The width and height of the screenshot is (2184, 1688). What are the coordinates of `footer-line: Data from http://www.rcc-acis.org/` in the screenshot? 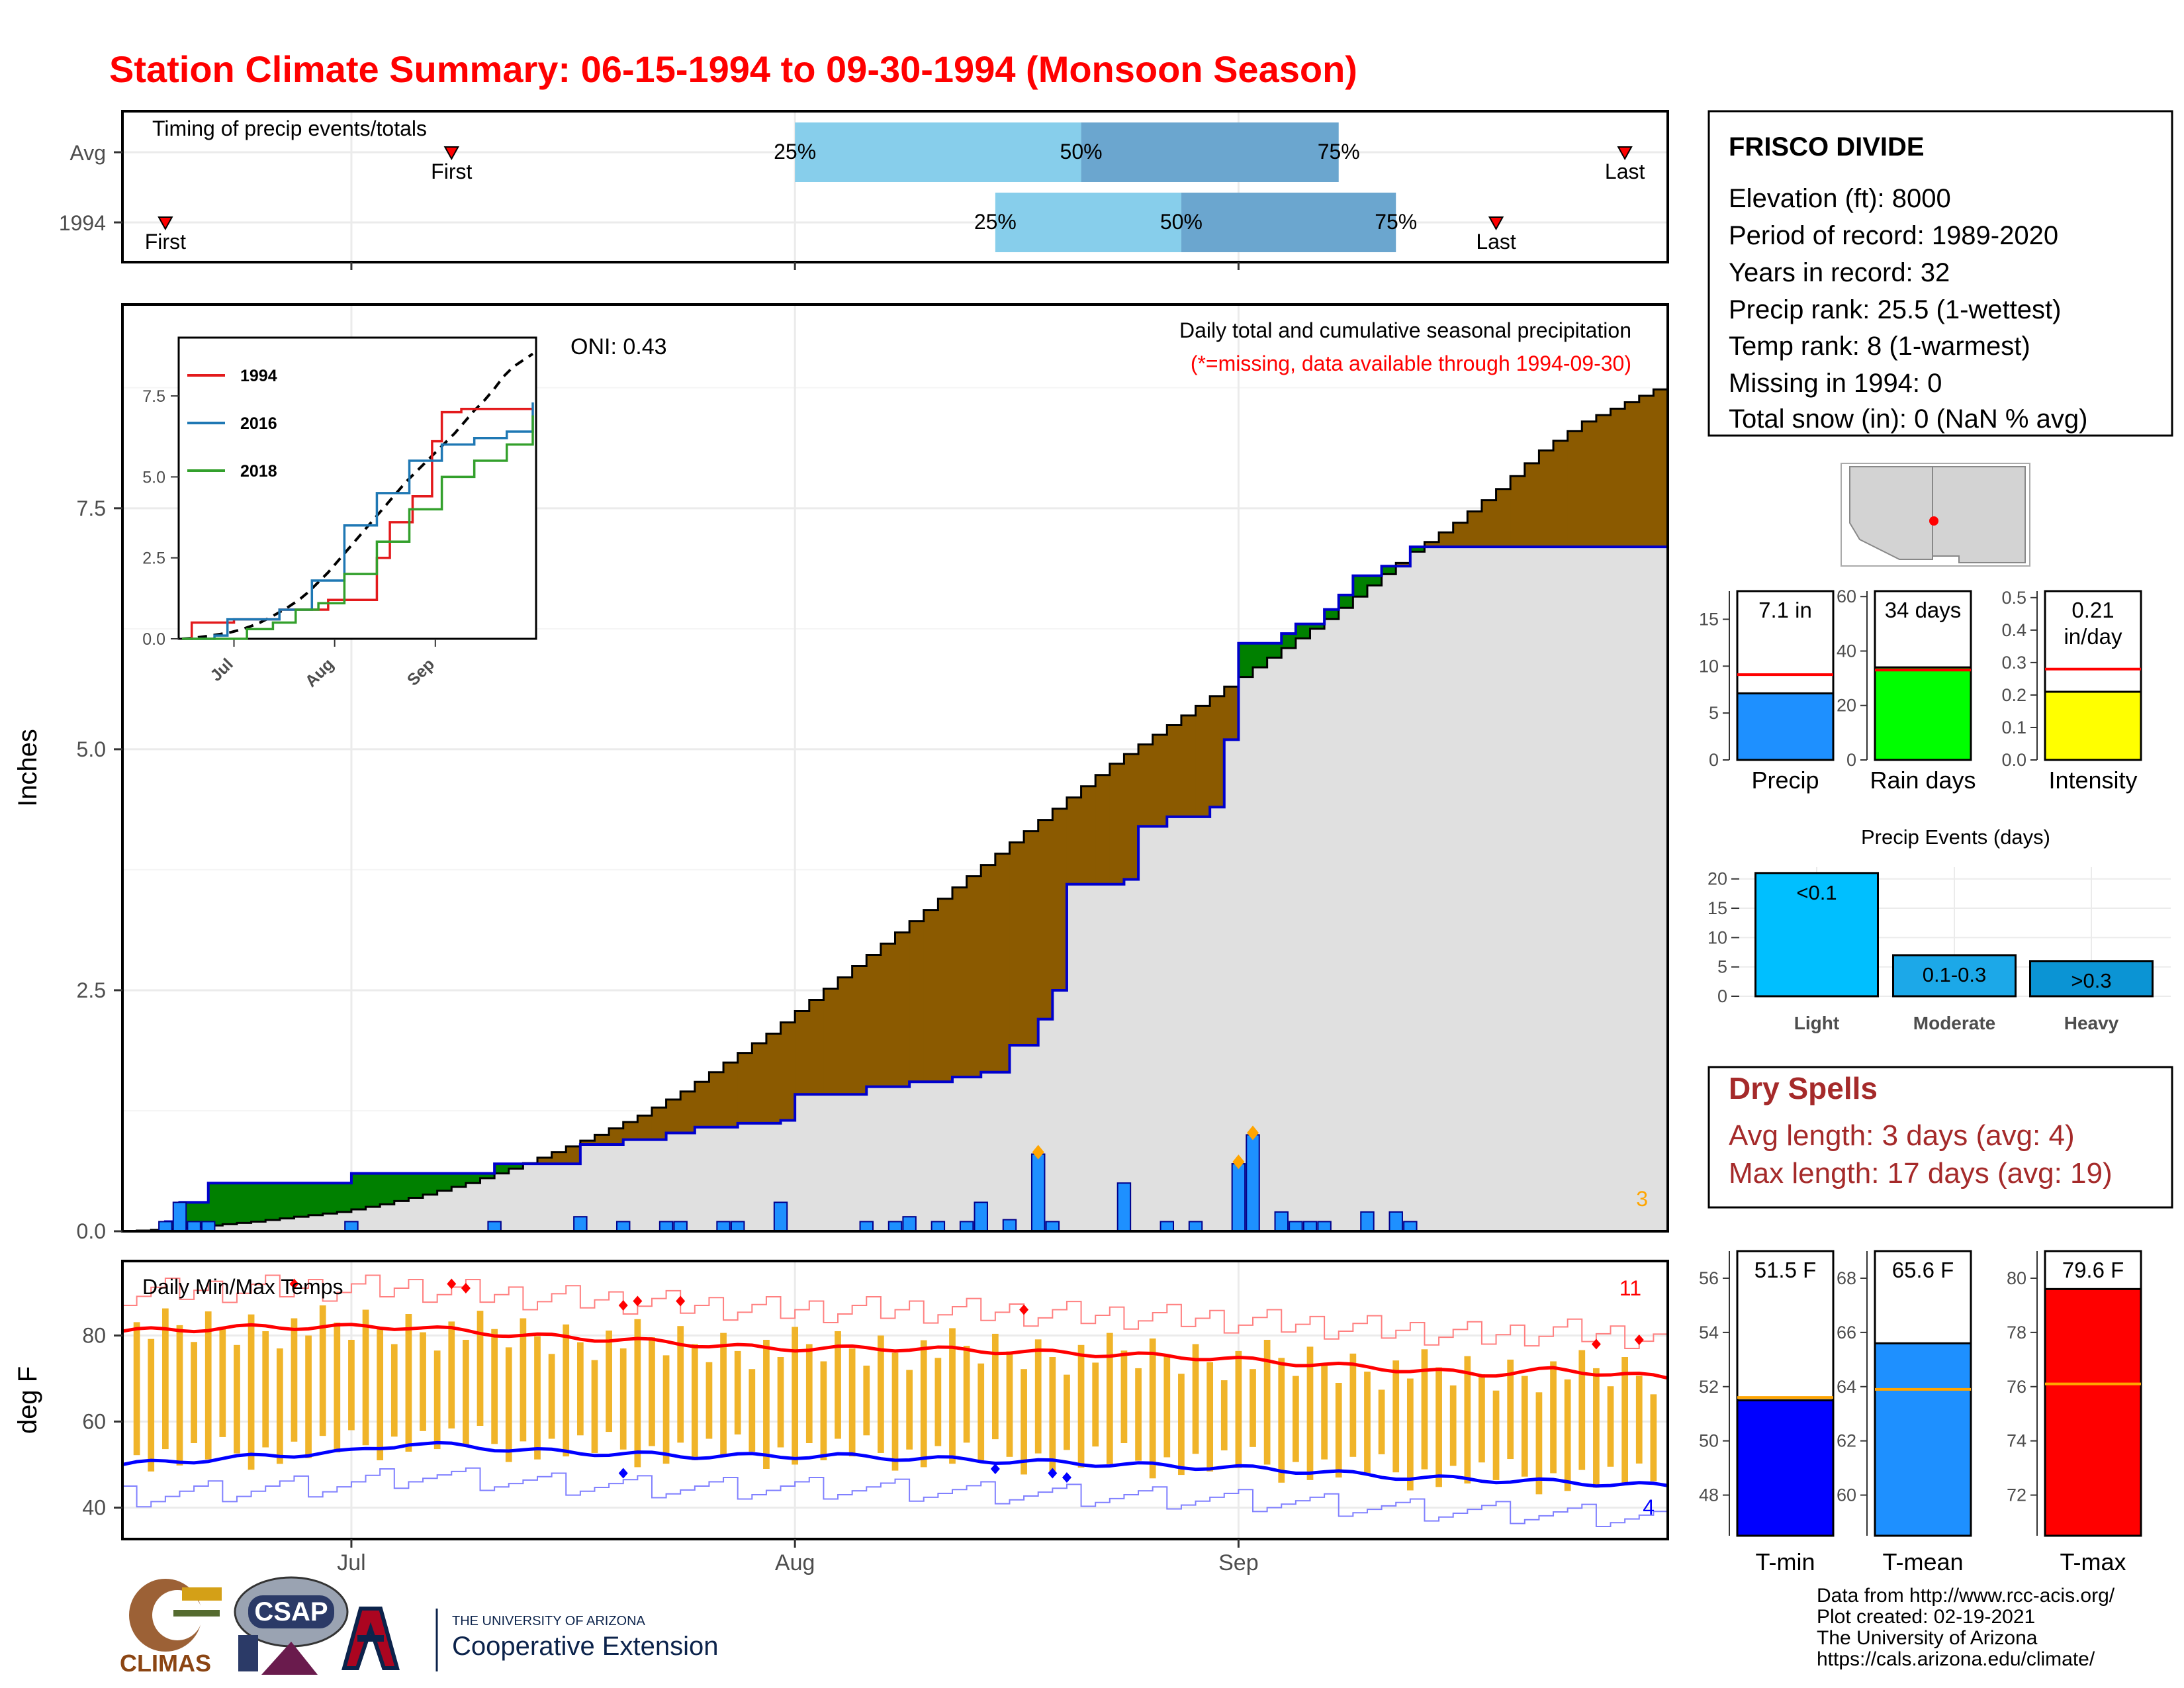 It's located at (1966, 1596).